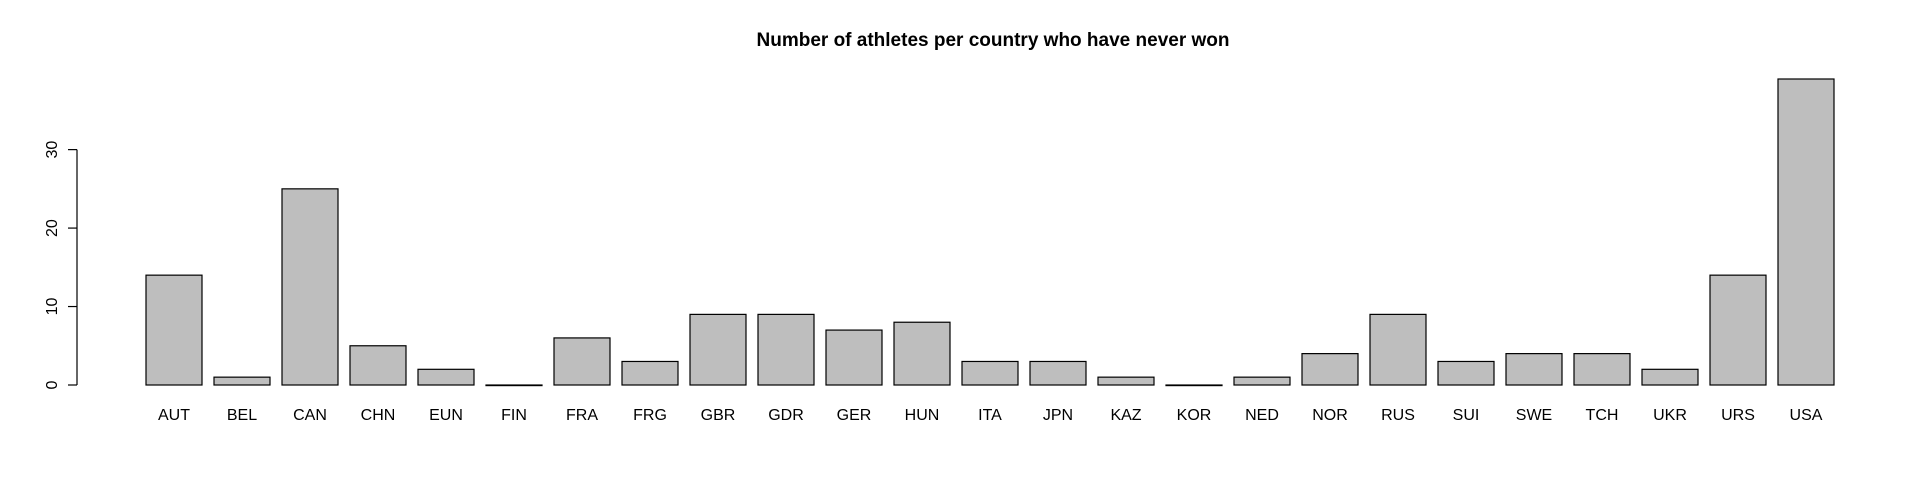 The height and width of the screenshot is (480, 1920). What do you see at coordinates (174, 415) in the screenshot?
I see `x-tick-label: AUT` at bounding box center [174, 415].